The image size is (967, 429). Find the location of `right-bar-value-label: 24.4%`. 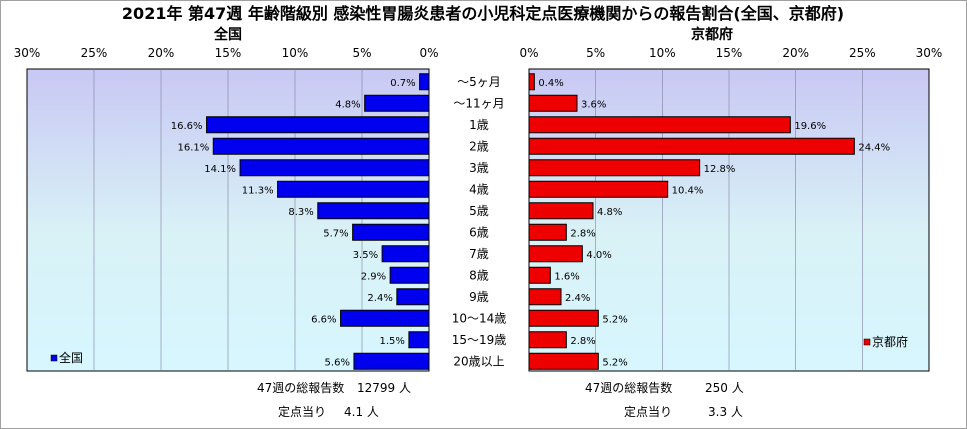

right-bar-value-label: 24.4% is located at coordinates (874, 147).